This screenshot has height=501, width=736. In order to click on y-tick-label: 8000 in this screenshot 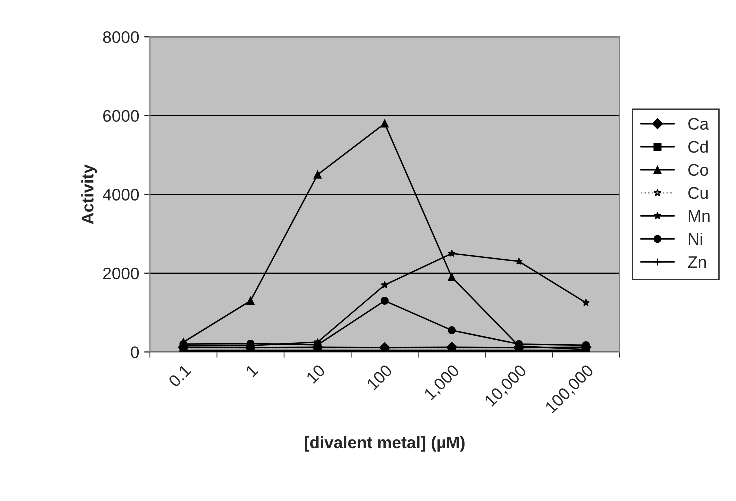, I will do `click(121, 37)`.